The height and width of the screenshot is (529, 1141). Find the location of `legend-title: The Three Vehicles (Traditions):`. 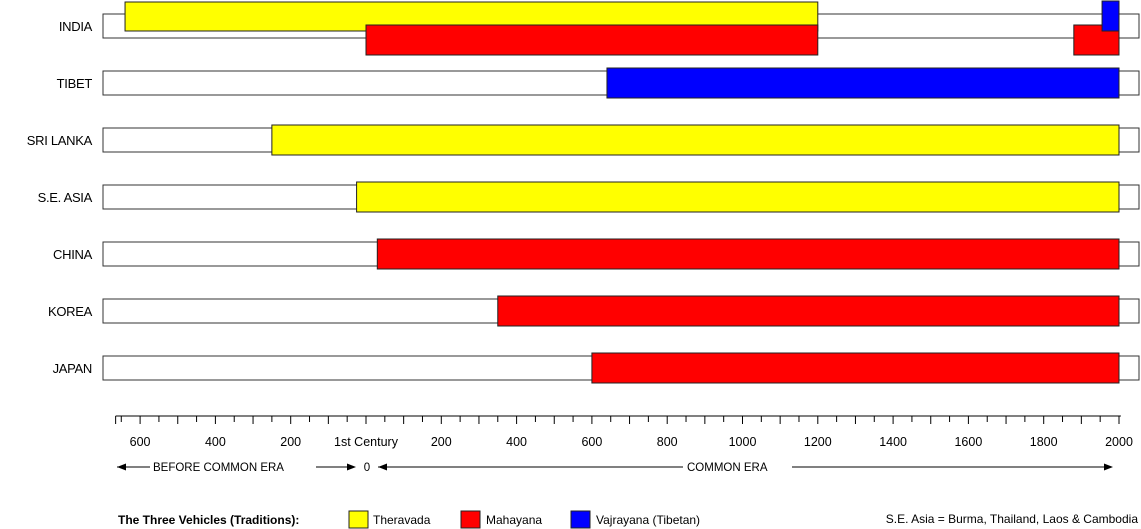

legend-title: The Three Vehicles (Traditions): is located at coordinates (208, 520).